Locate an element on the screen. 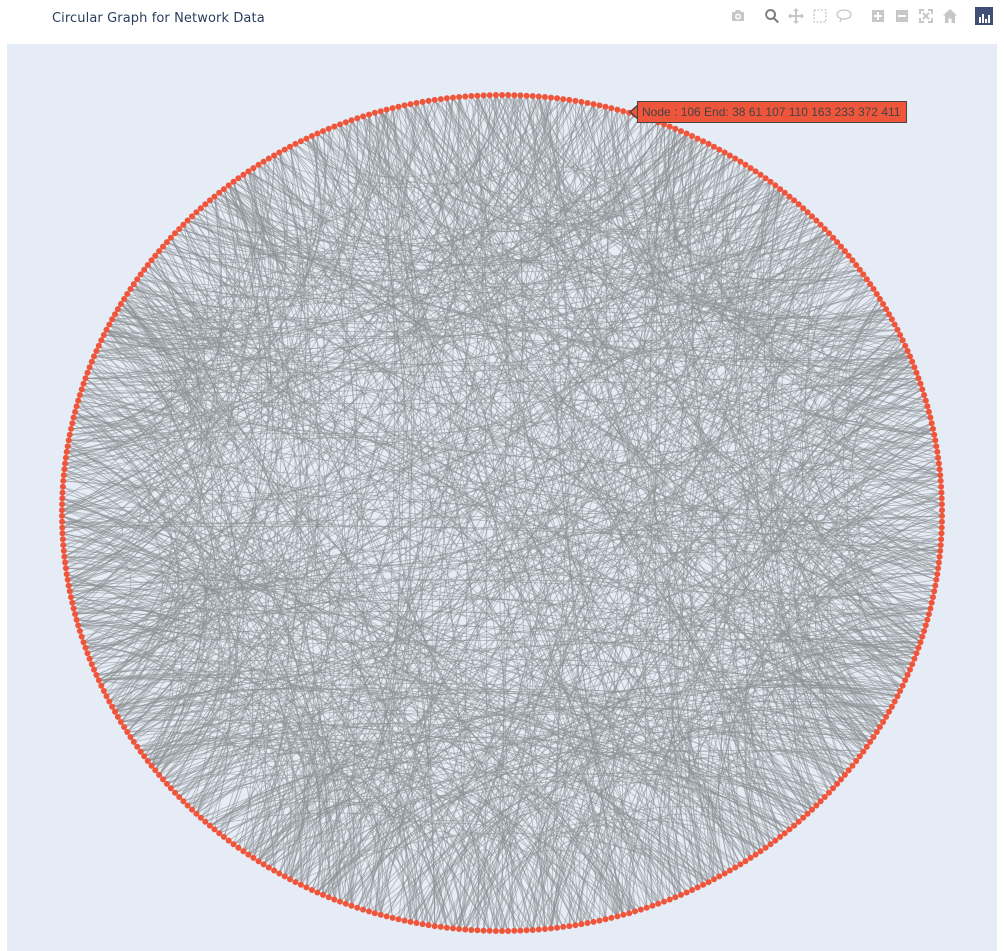  lasso-icon is located at coordinates (844, 16).